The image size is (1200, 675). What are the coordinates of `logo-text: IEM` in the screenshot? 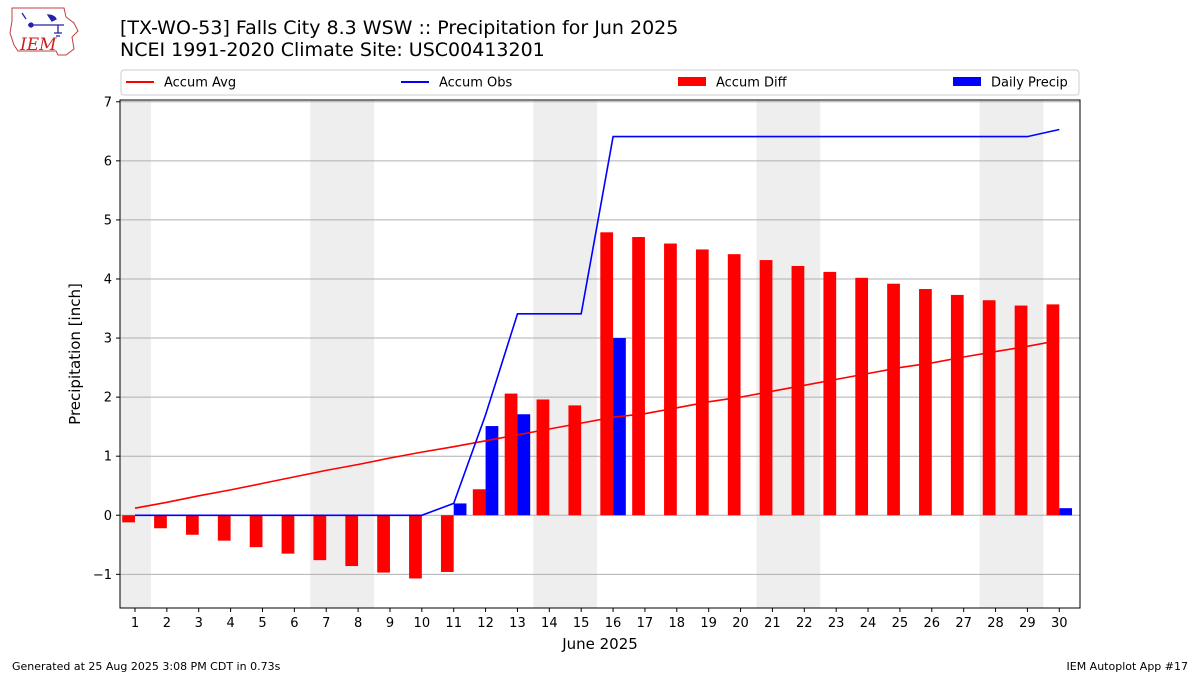 It's located at (38, 45).